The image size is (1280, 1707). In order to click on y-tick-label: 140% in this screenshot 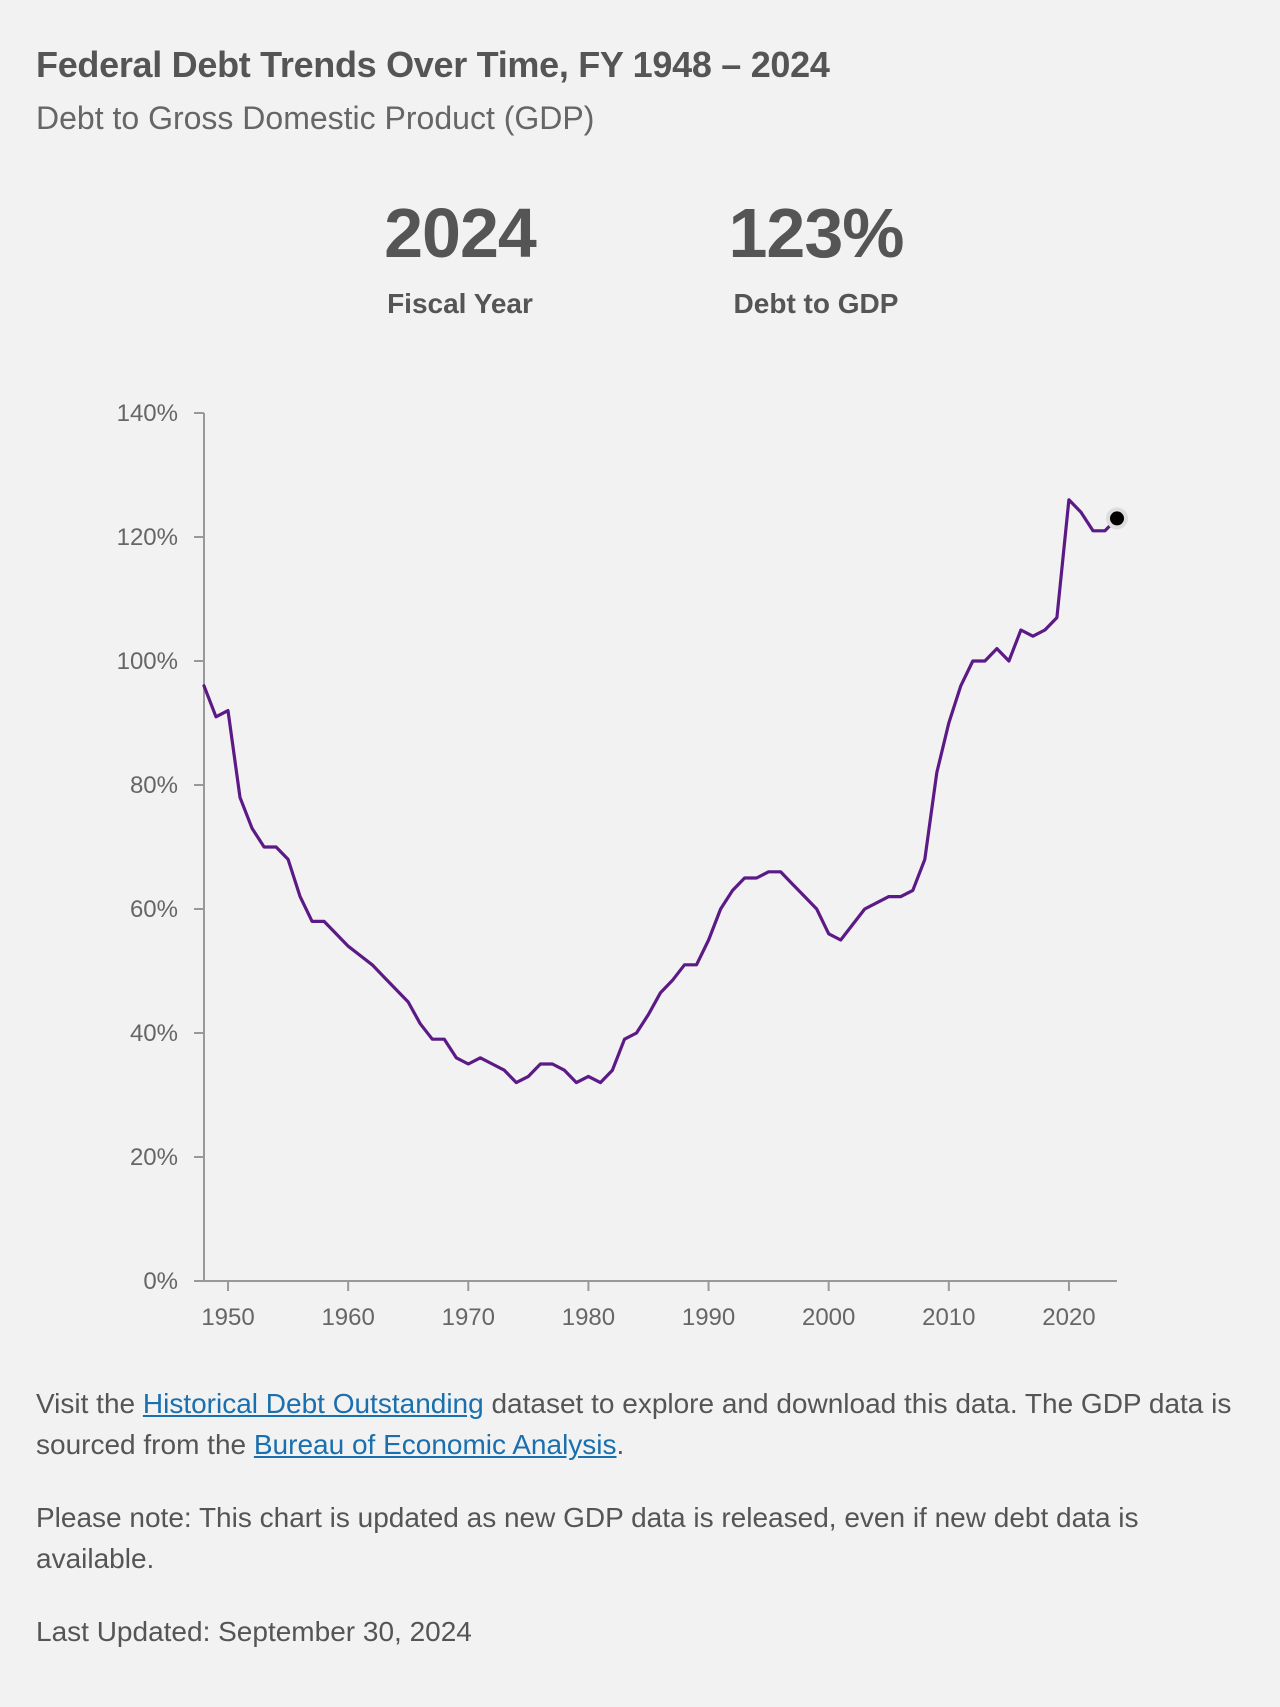, I will do `click(147, 413)`.